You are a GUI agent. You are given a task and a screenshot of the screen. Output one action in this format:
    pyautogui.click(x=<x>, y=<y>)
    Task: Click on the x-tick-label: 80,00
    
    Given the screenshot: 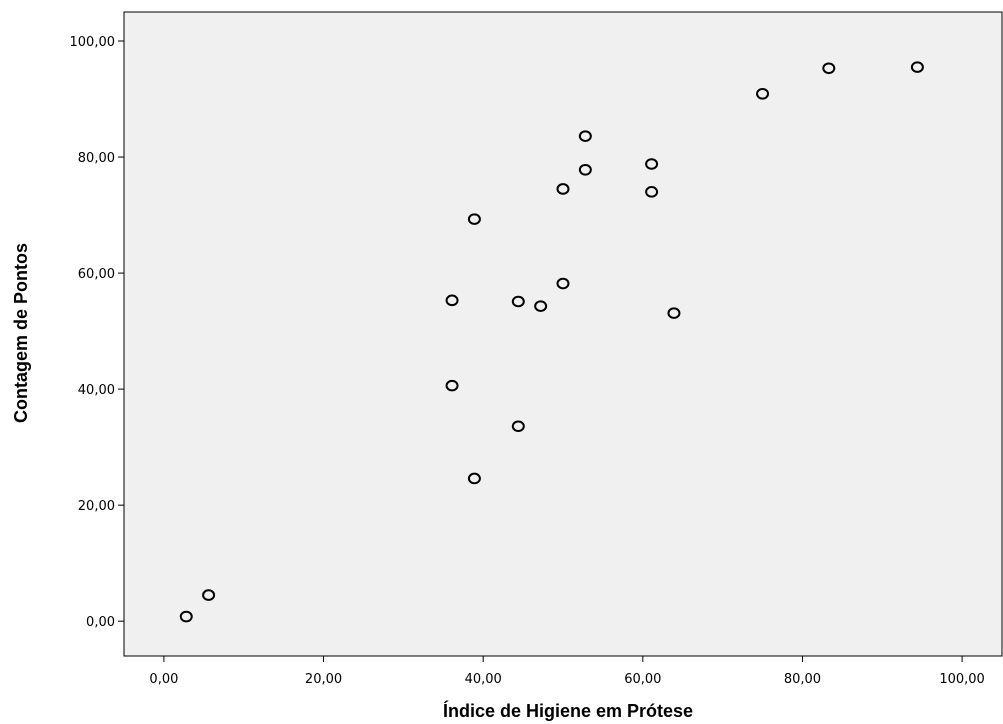 What is the action you would take?
    pyautogui.click(x=802, y=679)
    